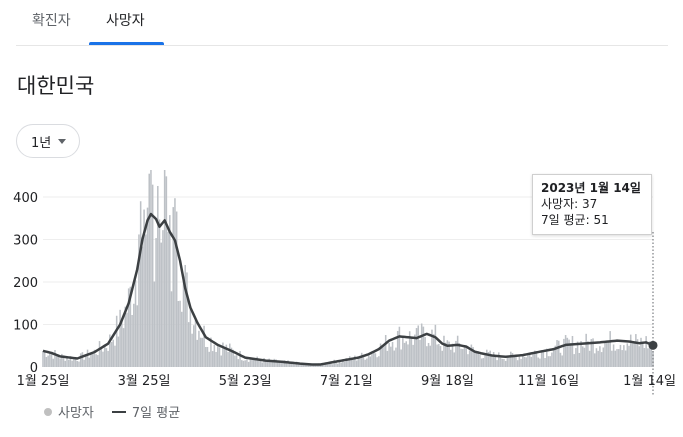 This screenshot has height=437, width=683. What do you see at coordinates (627, 188) in the screenshot?
I see `tooltip-date-day: 14일` at bounding box center [627, 188].